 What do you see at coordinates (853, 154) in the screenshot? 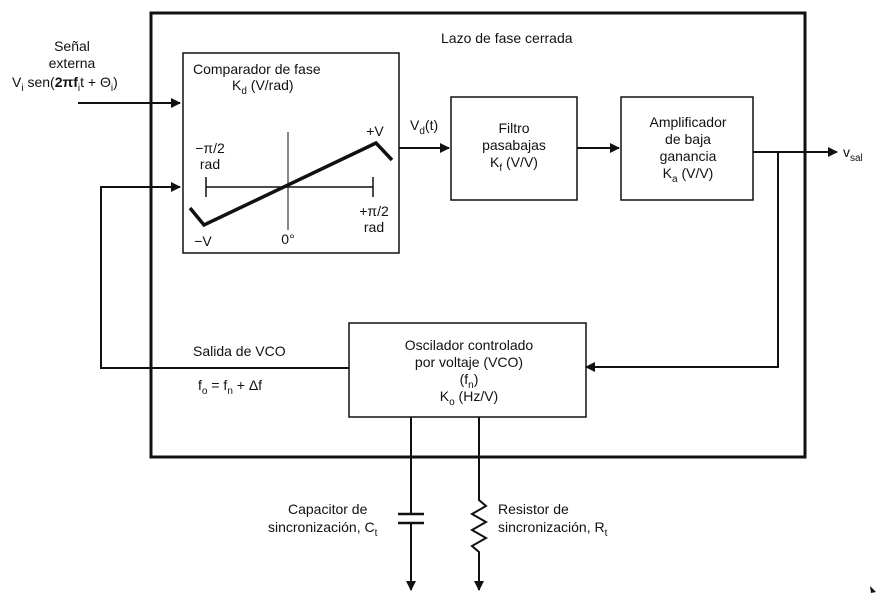
I see `output-label: vsal` at bounding box center [853, 154].